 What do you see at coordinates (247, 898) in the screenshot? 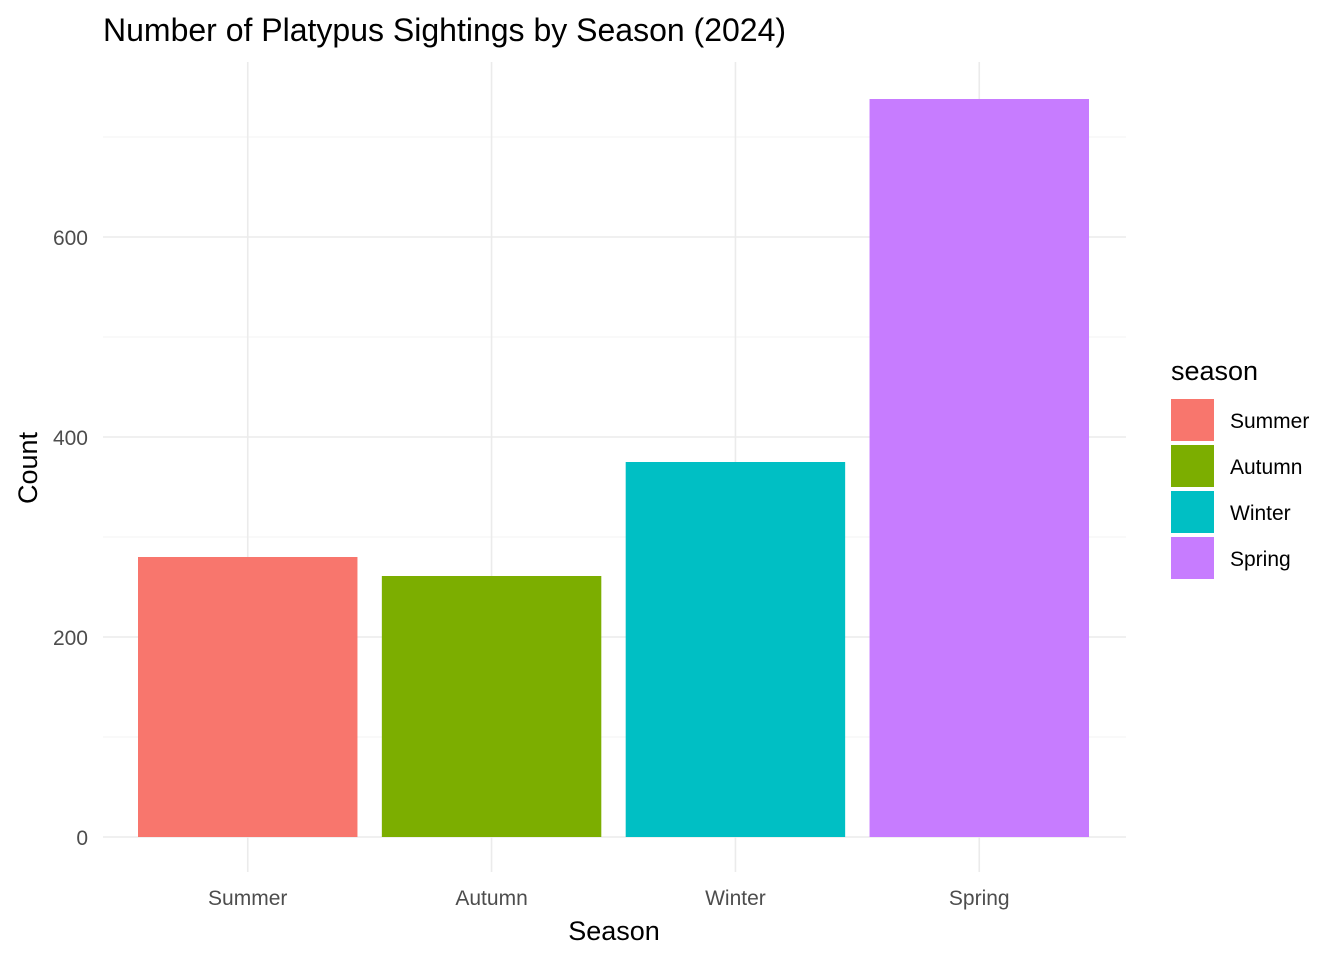
I see `x-tick-label: Summer` at bounding box center [247, 898].